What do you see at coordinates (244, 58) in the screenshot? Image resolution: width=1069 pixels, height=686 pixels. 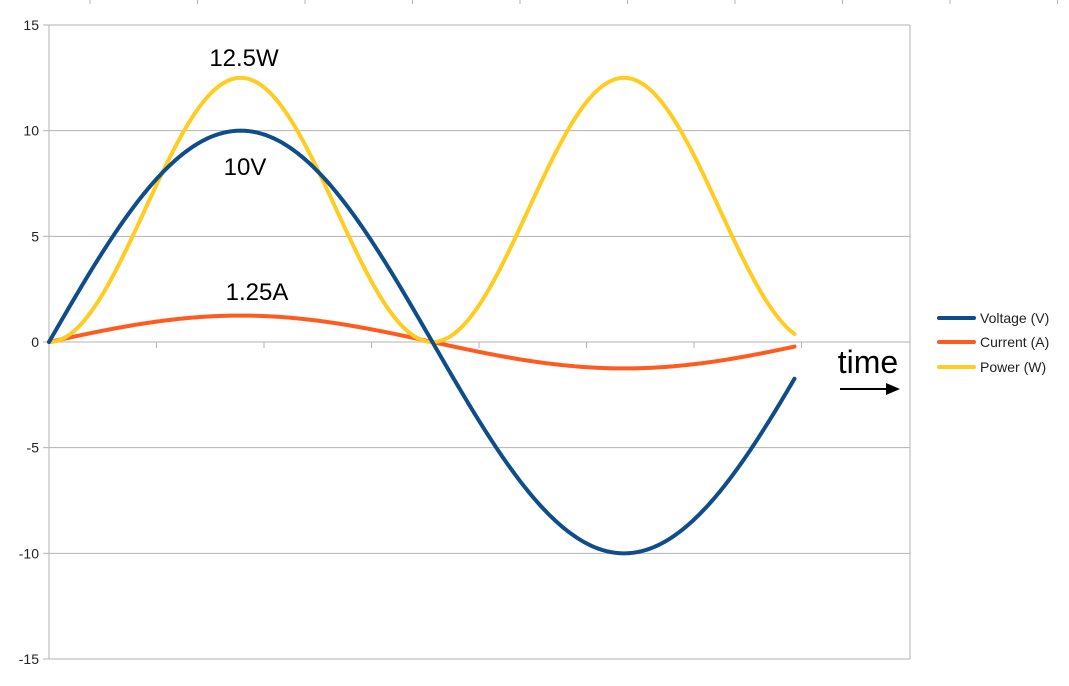 I see `annotation-power-peak: 12.5W` at bounding box center [244, 58].